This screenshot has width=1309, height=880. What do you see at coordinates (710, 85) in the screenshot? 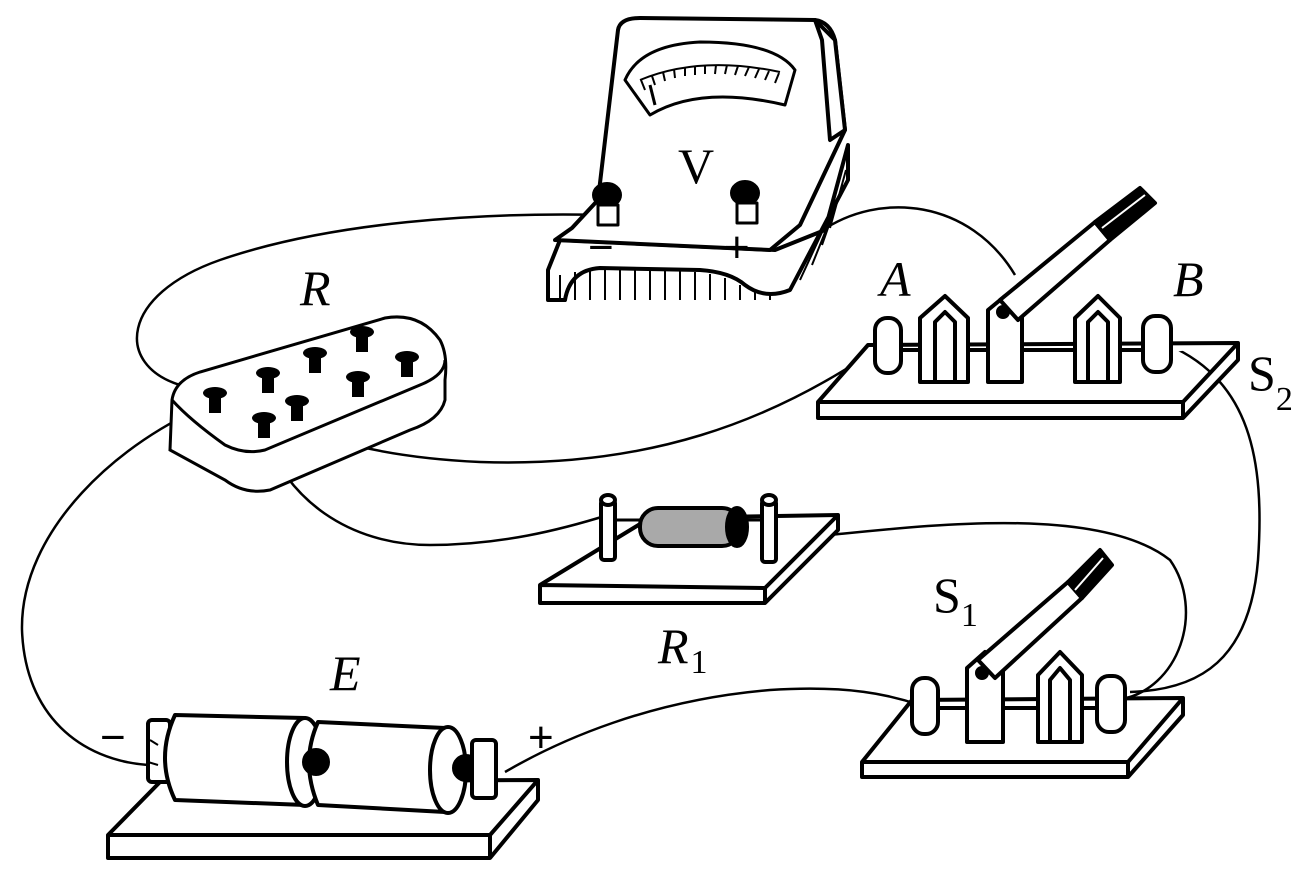
I see `voltmeter-scale` at bounding box center [710, 85].